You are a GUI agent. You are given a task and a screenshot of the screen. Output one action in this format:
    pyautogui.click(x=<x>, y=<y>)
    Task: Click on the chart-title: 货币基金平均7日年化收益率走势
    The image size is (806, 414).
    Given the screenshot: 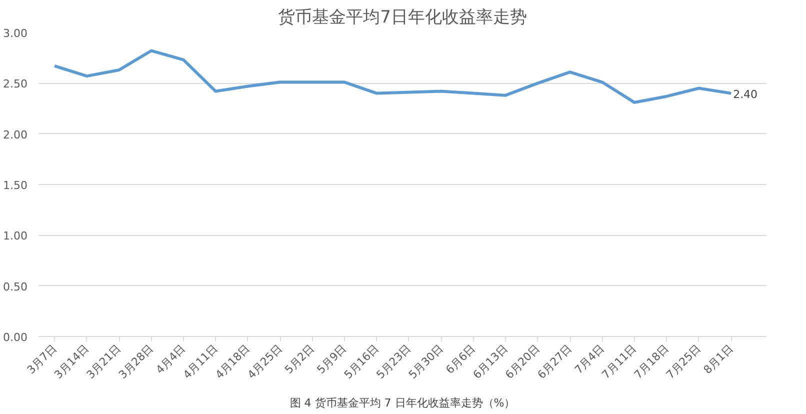 What is the action you would take?
    pyautogui.click(x=402, y=18)
    